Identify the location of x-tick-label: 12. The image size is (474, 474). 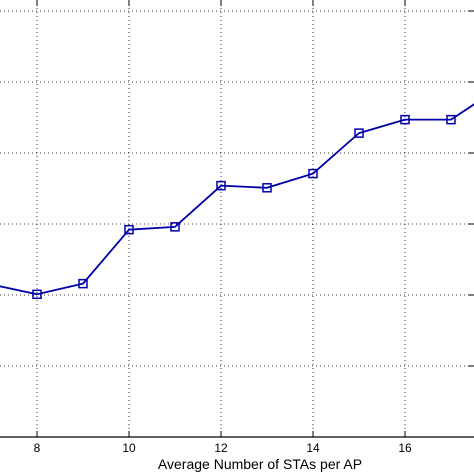
(221, 448).